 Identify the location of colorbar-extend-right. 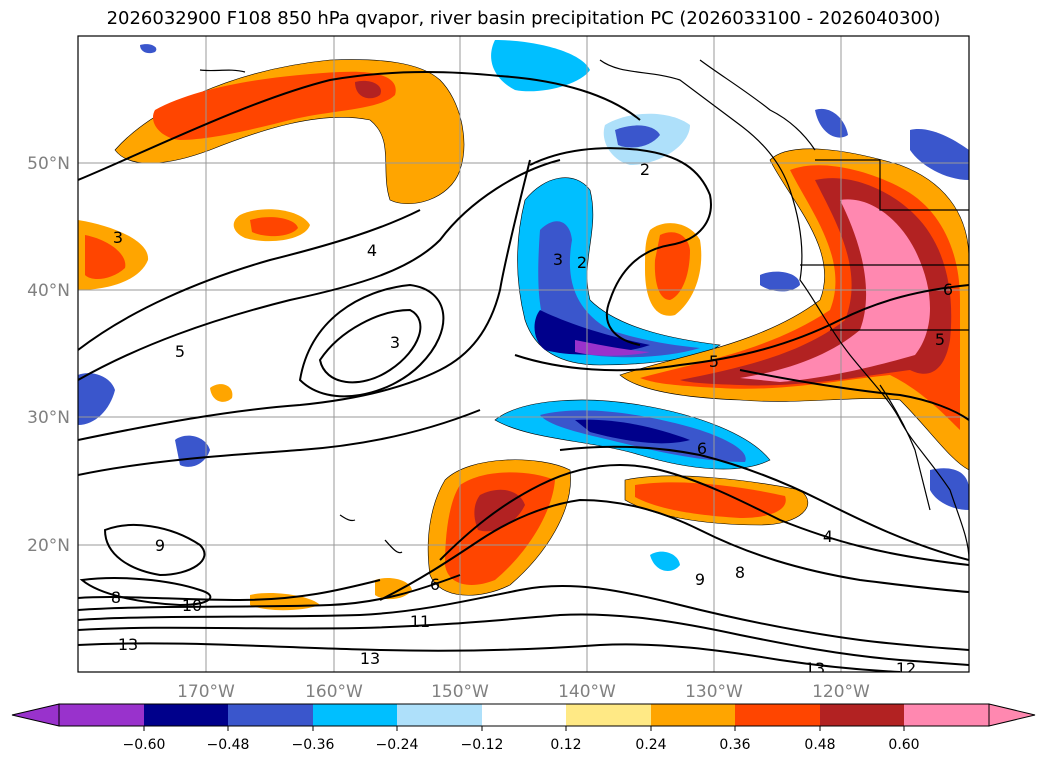
(1012, 715).